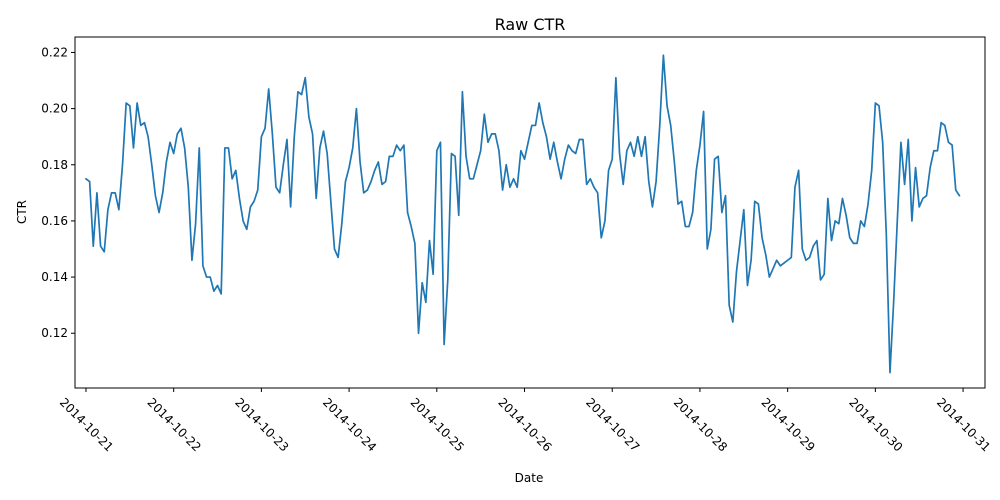  I want to click on y-tick-label: 0.20, so click(54, 109).